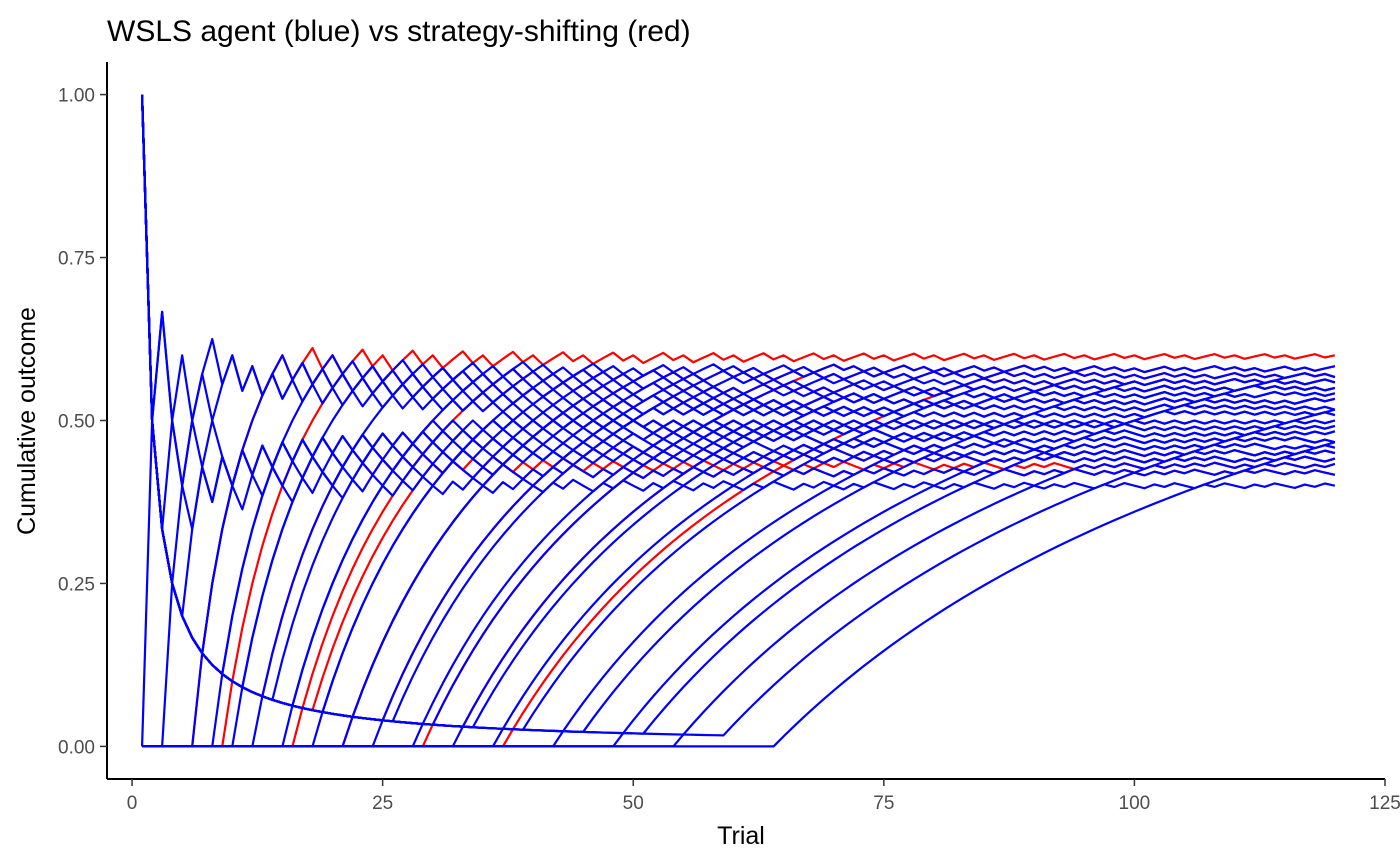 This screenshot has height=865, width=1400. I want to click on y-tick-label: 0.50, so click(76, 422).